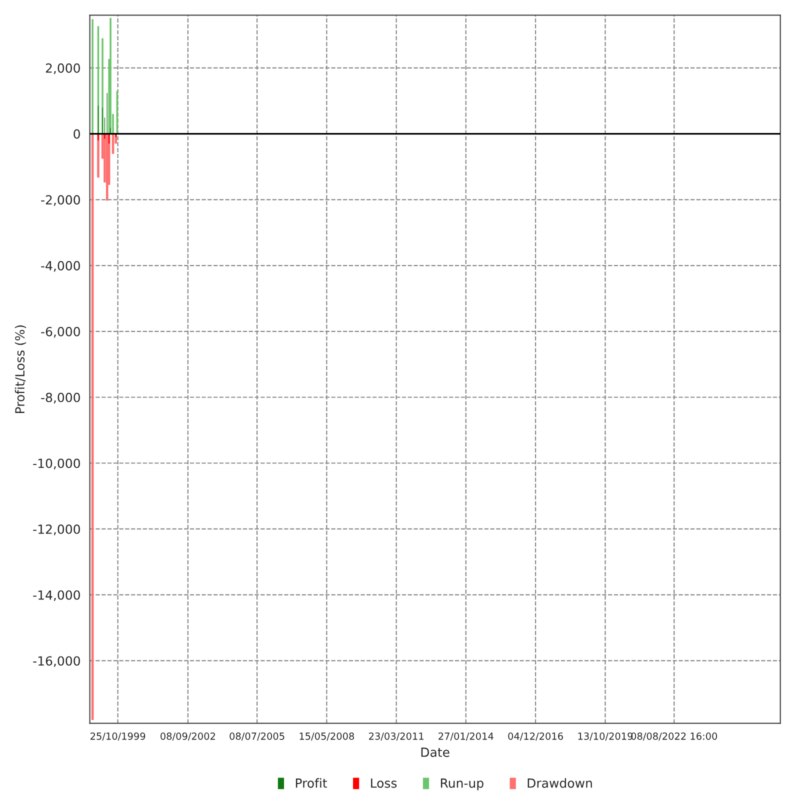 This screenshot has width=802, height=801. What do you see at coordinates (466, 736) in the screenshot?
I see `x-tick-label: 27/01/2014` at bounding box center [466, 736].